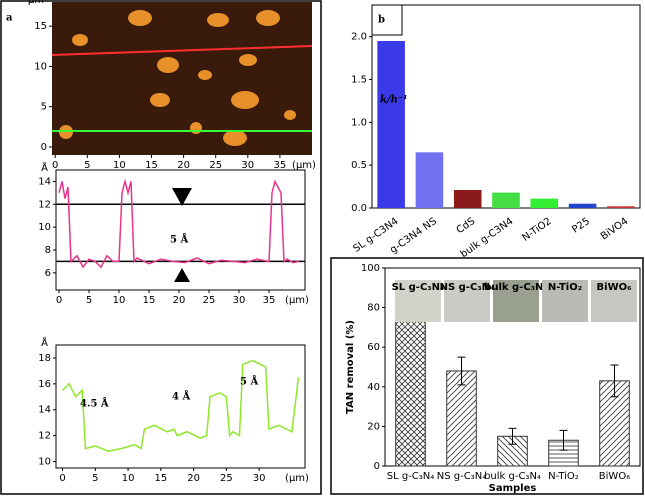 This screenshot has width=645, height=496. I want to click on photo-label: NS g-C₃N₄, so click(467, 287).